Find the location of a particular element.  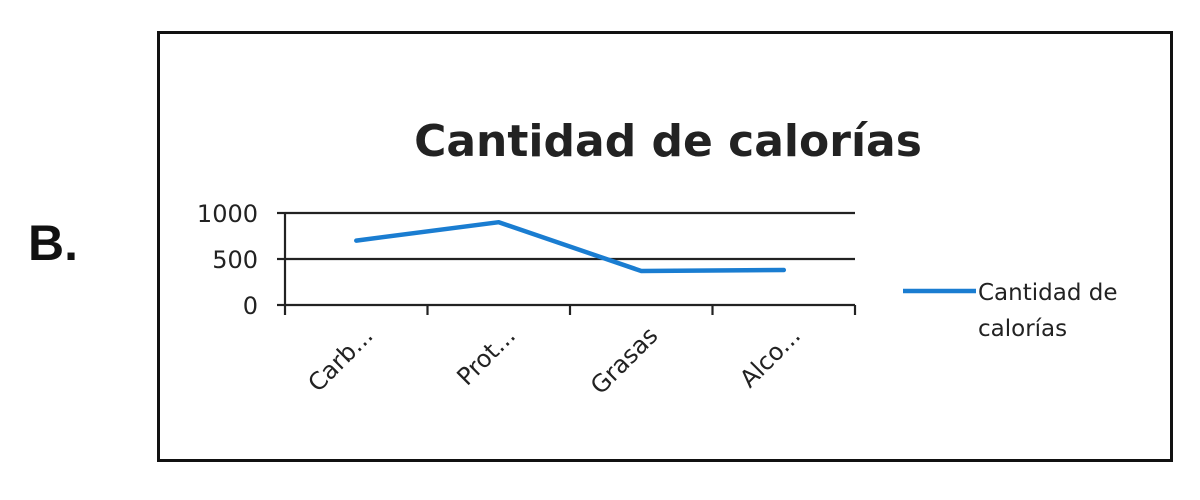

series-line is located at coordinates (570, 246).